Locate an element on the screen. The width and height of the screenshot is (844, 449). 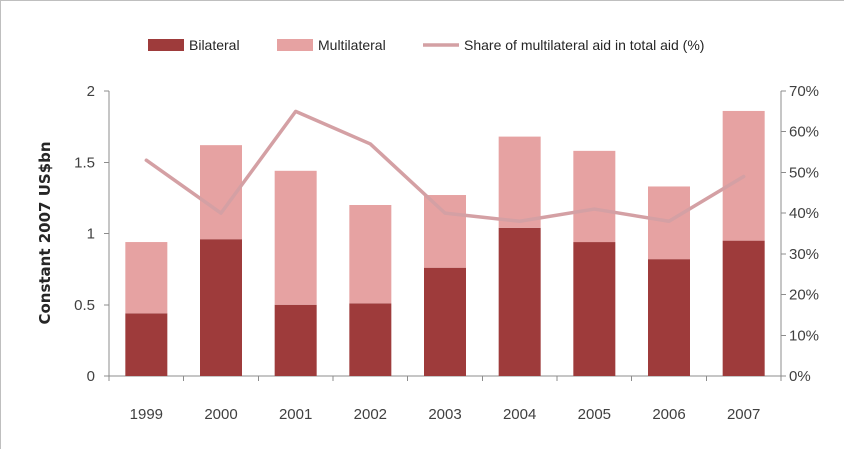
y-tick-label-left: 2 is located at coordinates (91, 91).